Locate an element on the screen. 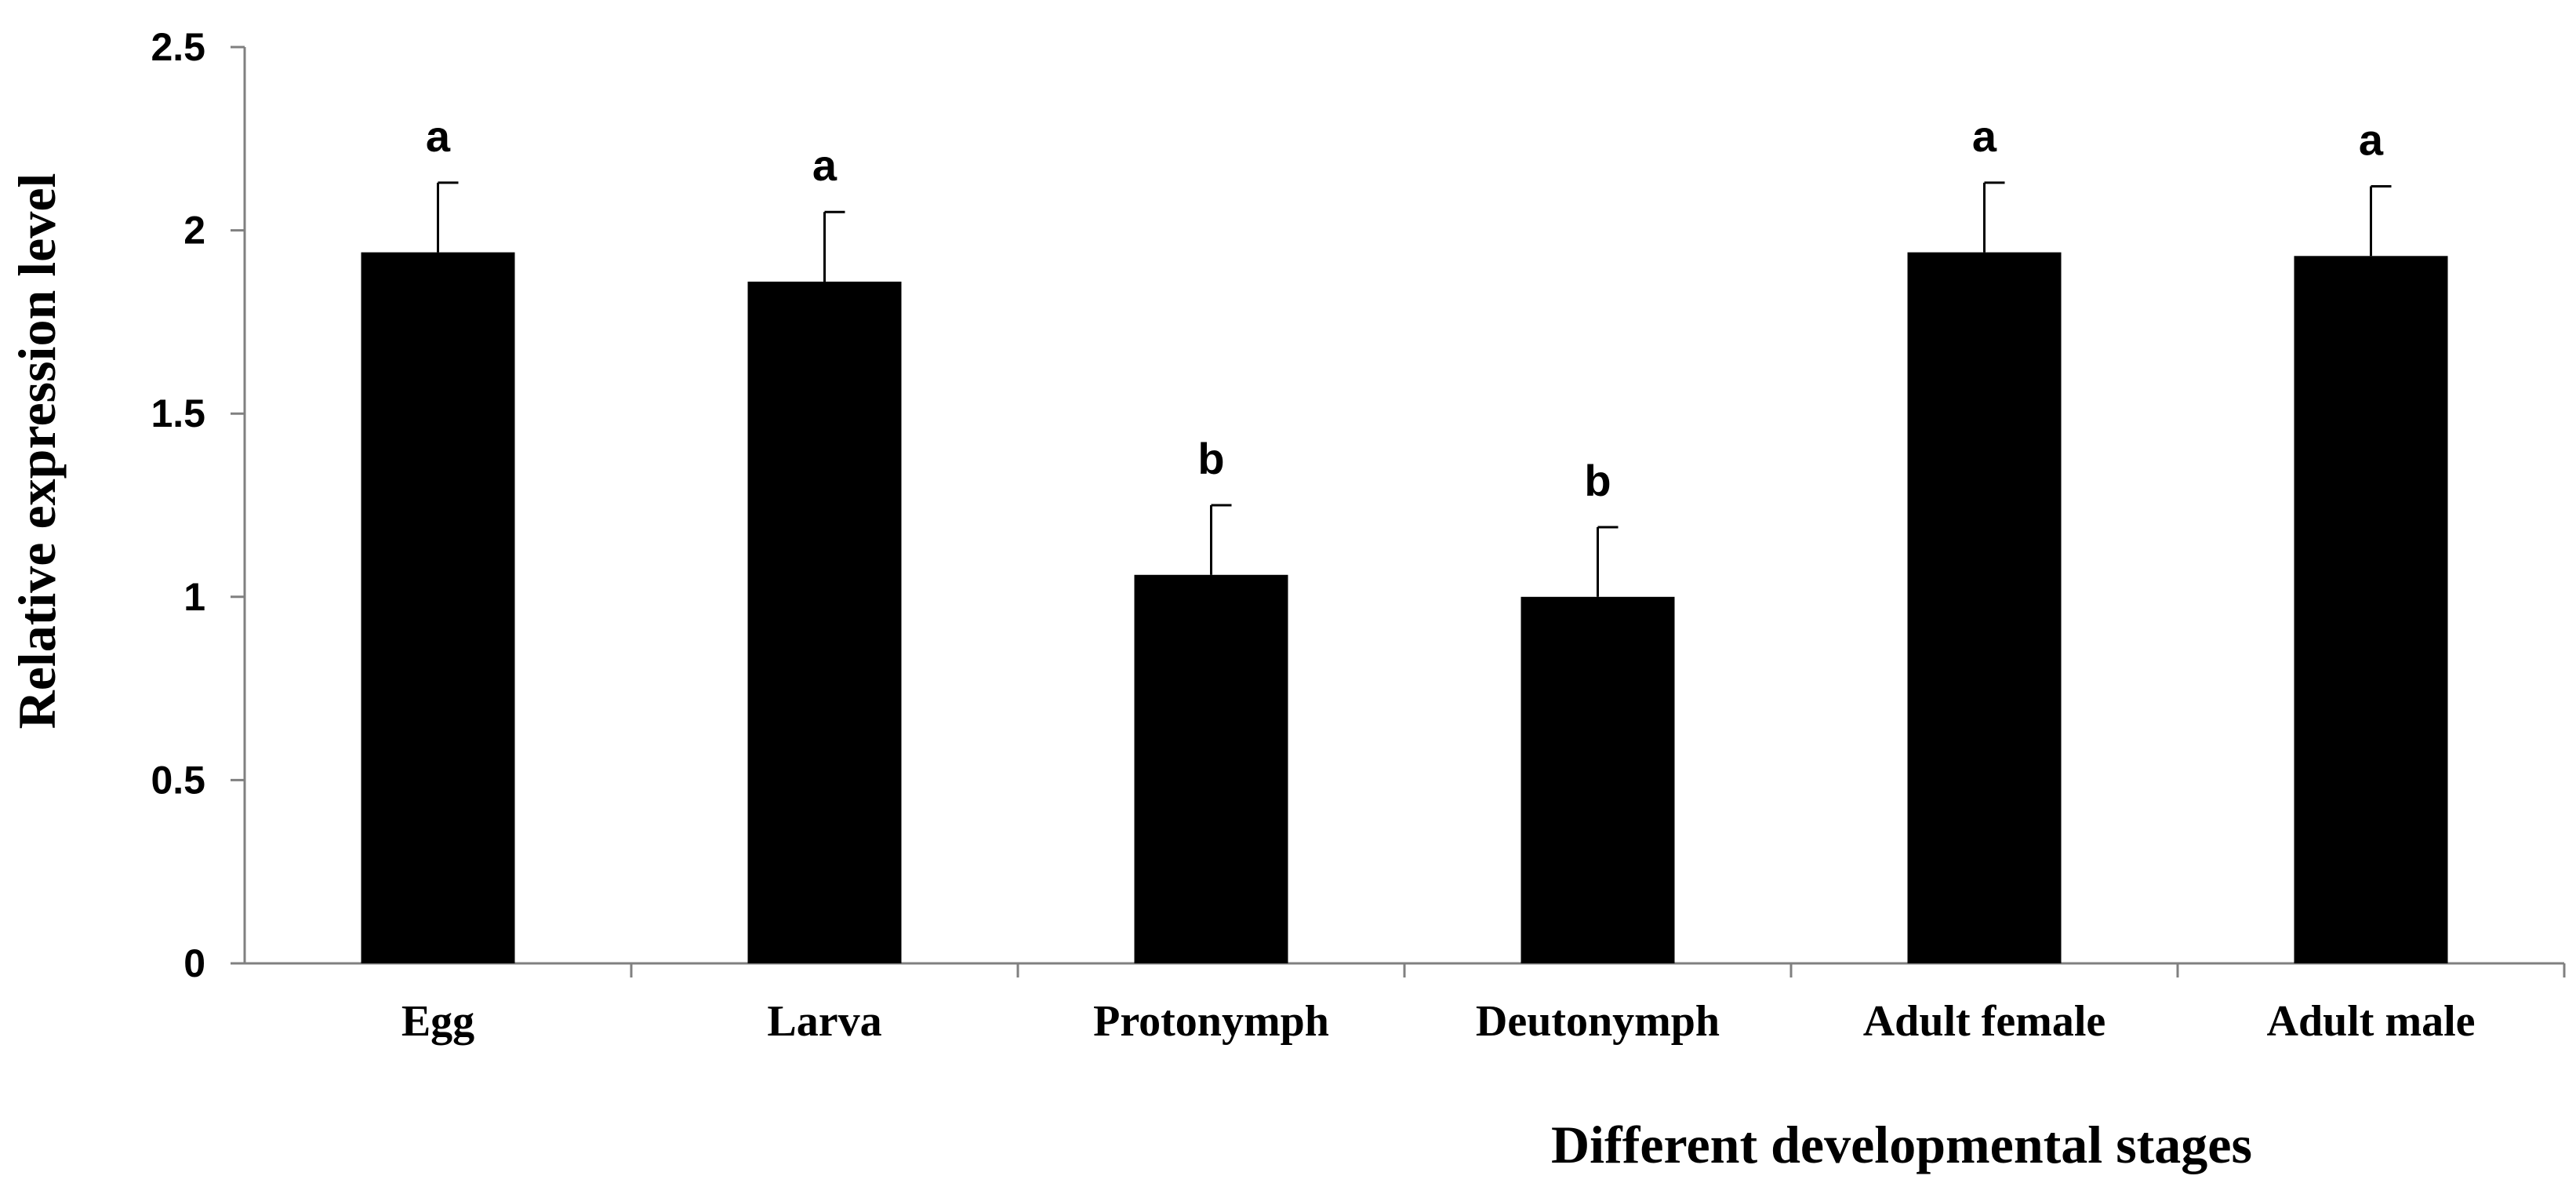 This screenshot has width=2576, height=1194. x-tick-label: Adult male is located at coordinates (2371, 1021).